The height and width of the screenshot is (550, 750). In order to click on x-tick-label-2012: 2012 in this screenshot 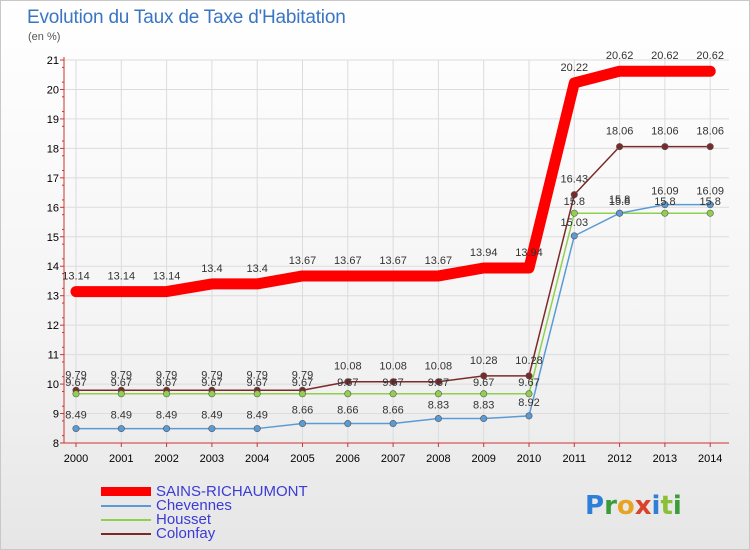, I will do `click(619, 459)`.